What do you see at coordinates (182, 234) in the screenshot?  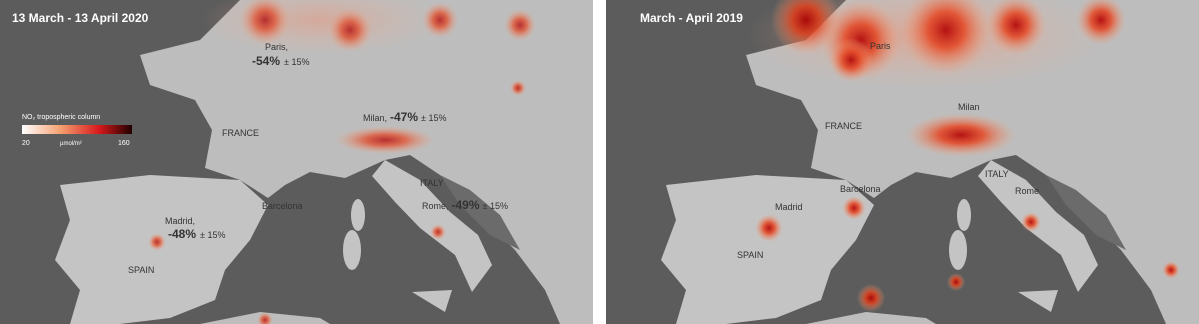 I see `city-change: -48%` at bounding box center [182, 234].